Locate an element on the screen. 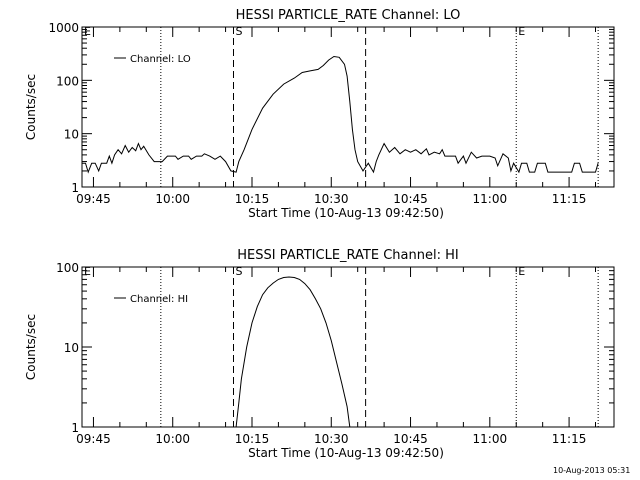  chart2-x-axis-label: Start Time (10-Aug-13 09:42:50) is located at coordinates (346, 453).